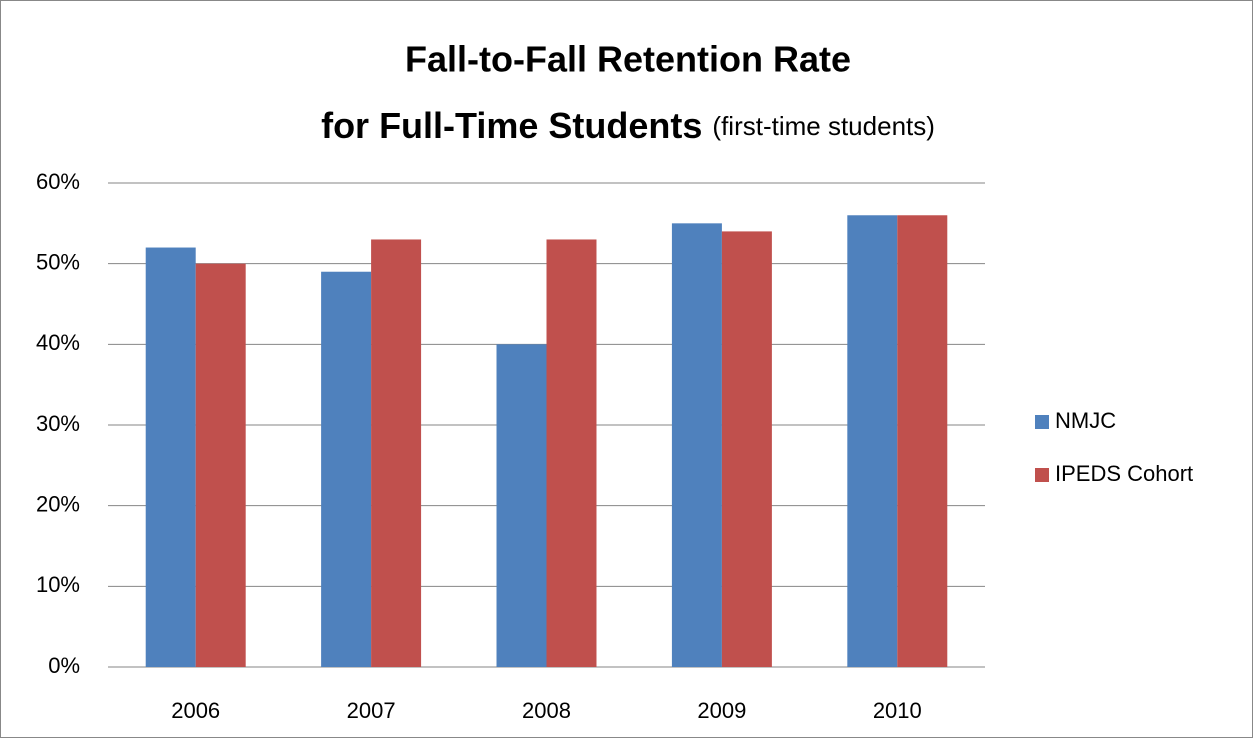  Describe the element at coordinates (628, 59) in the screenshot. I see `chart-title: Fall-to-Fall Retention Rate` at that location.